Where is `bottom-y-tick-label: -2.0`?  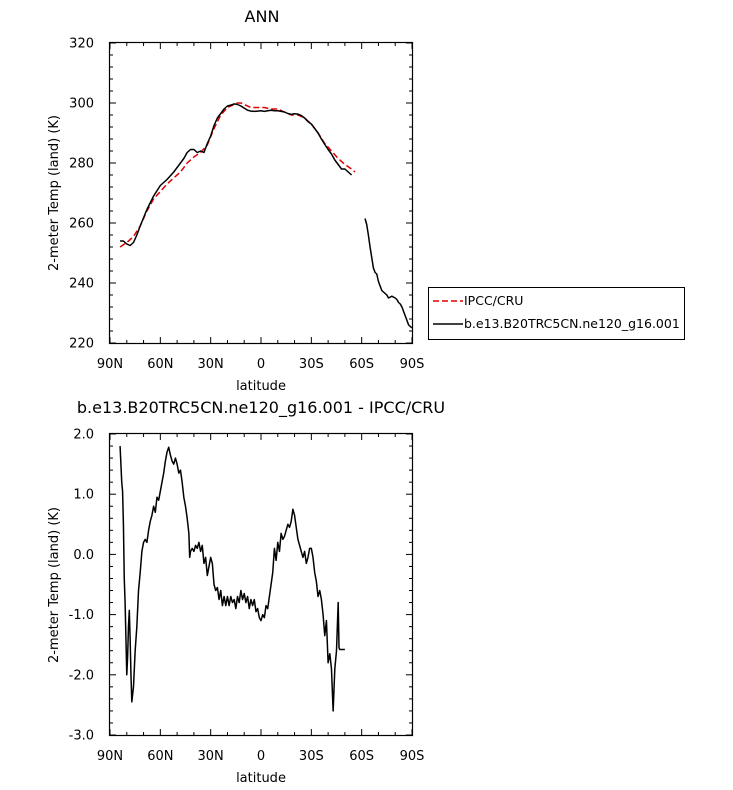
bottom-y-tick-label: -2.0 is located at coordinates (81, 675).